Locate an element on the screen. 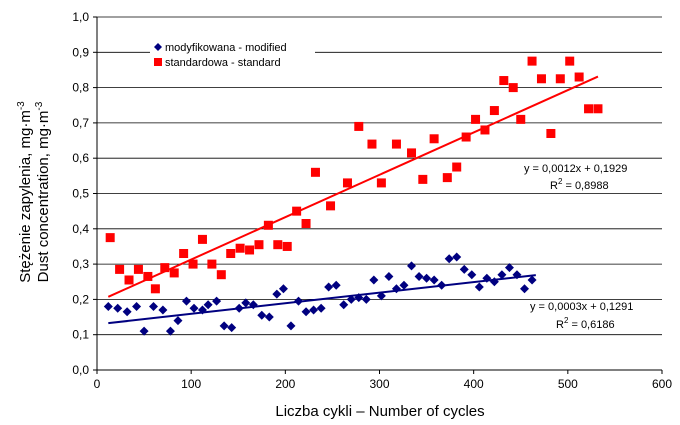  r2-value: = 0,6186 is located at coordinates (591, 325).